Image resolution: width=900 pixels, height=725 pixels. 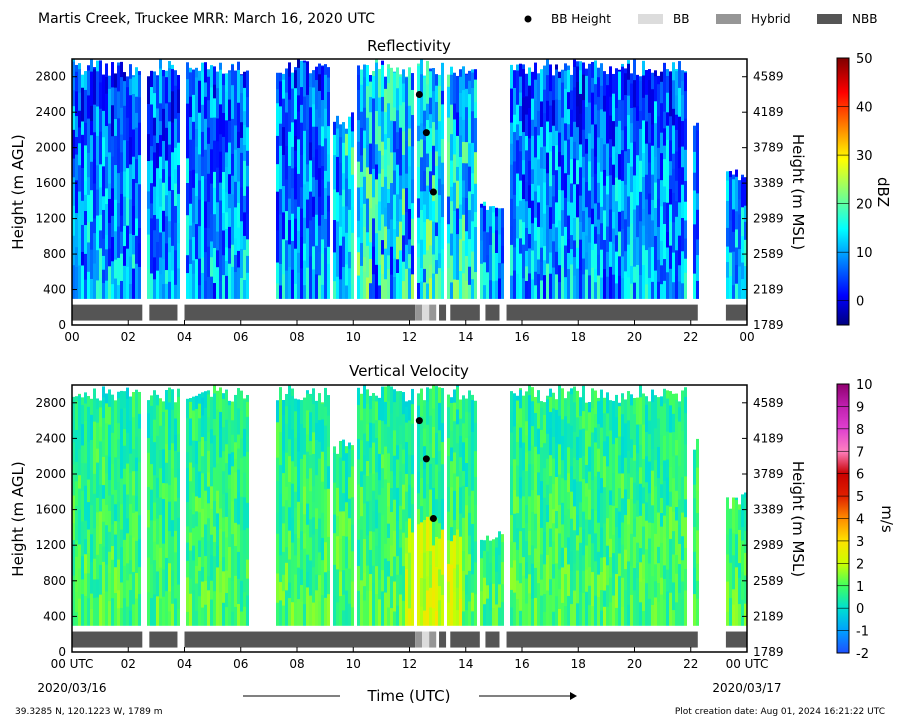 I want to click on reflectivity-y-axis-label: Height (m AGL), so click(x=18, y=191).